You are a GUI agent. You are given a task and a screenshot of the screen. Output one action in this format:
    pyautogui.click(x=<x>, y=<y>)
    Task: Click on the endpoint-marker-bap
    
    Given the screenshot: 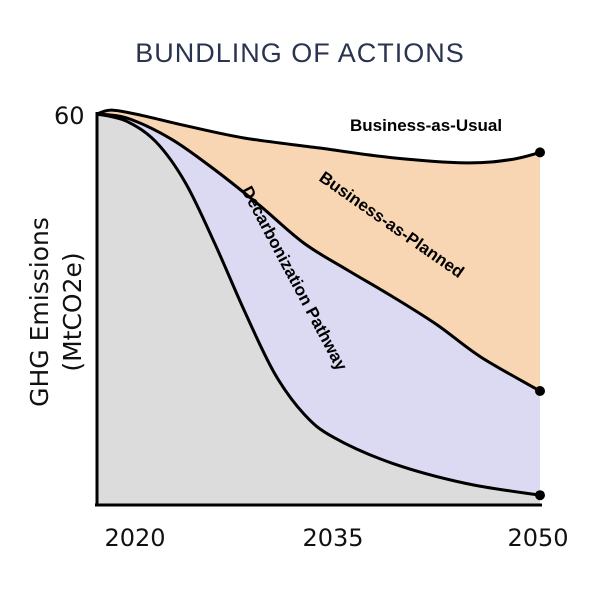 What is the action you would take?
    pyautogui.click(x=540, y=391)
    